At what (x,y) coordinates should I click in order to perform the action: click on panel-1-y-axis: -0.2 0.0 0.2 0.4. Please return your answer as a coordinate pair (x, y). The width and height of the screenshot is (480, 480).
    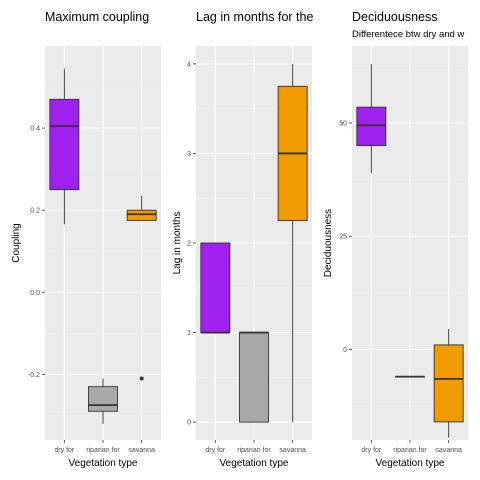
    Looking at the image, I should click on (36, 252).